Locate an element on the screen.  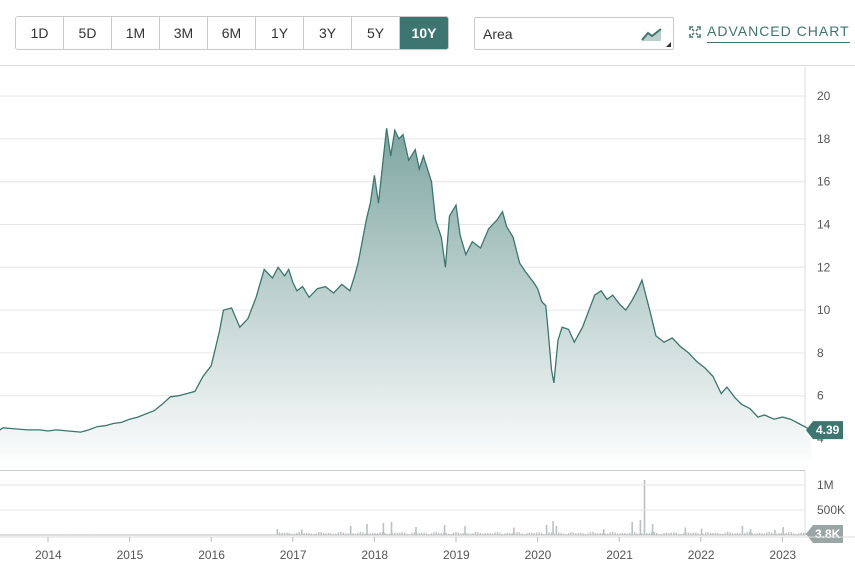
range-button-1m: 1M is located at coordinates (136, 33).